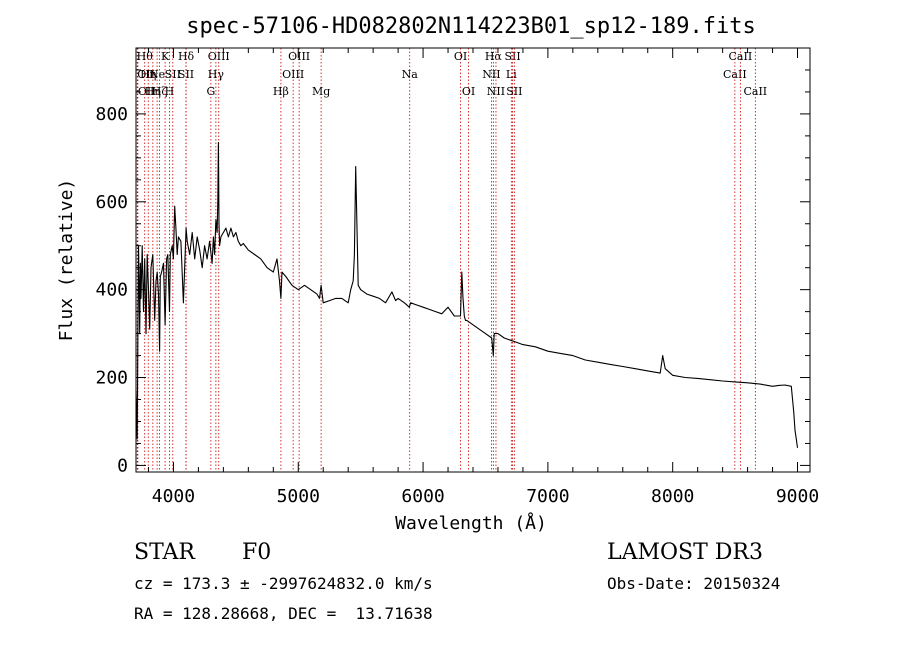 The image size is (900, 649). I want to click on line-marker-label: K, so click(165, 56).